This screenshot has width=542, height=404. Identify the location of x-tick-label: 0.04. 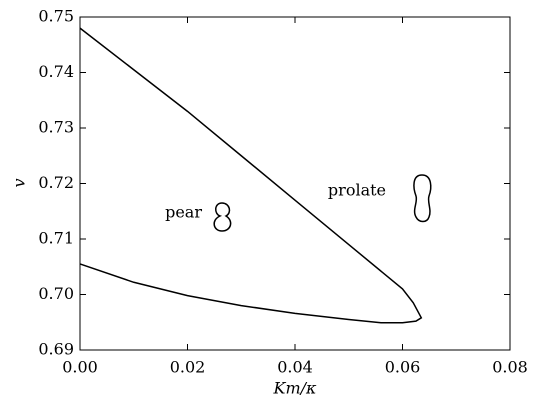
(295, 367).